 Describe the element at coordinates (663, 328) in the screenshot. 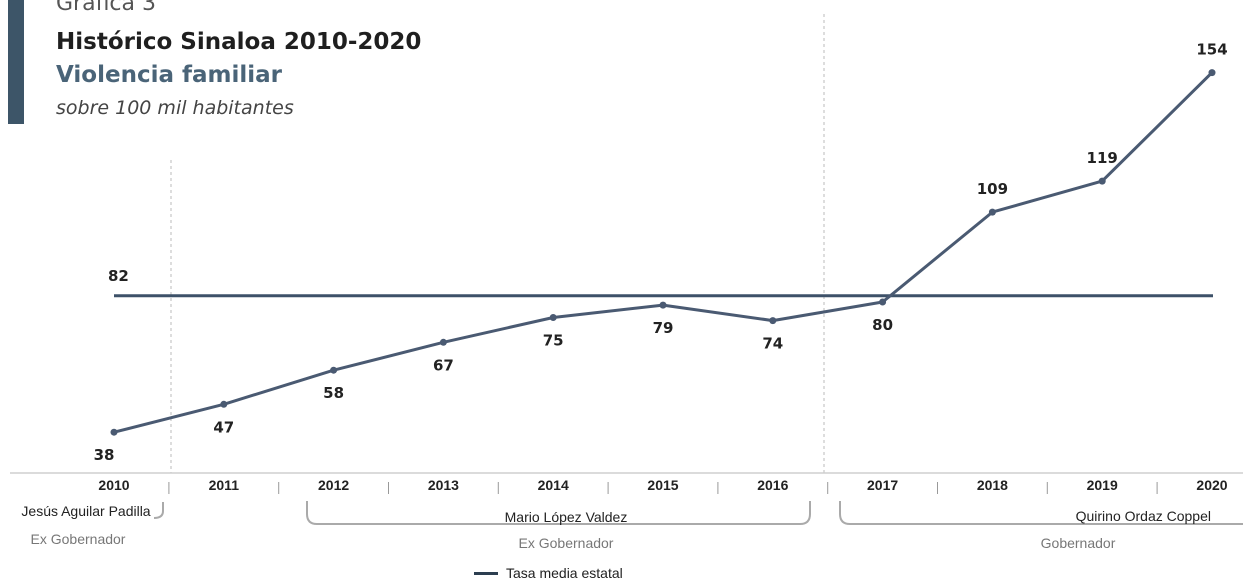

I see `data-label: 79` at that location.